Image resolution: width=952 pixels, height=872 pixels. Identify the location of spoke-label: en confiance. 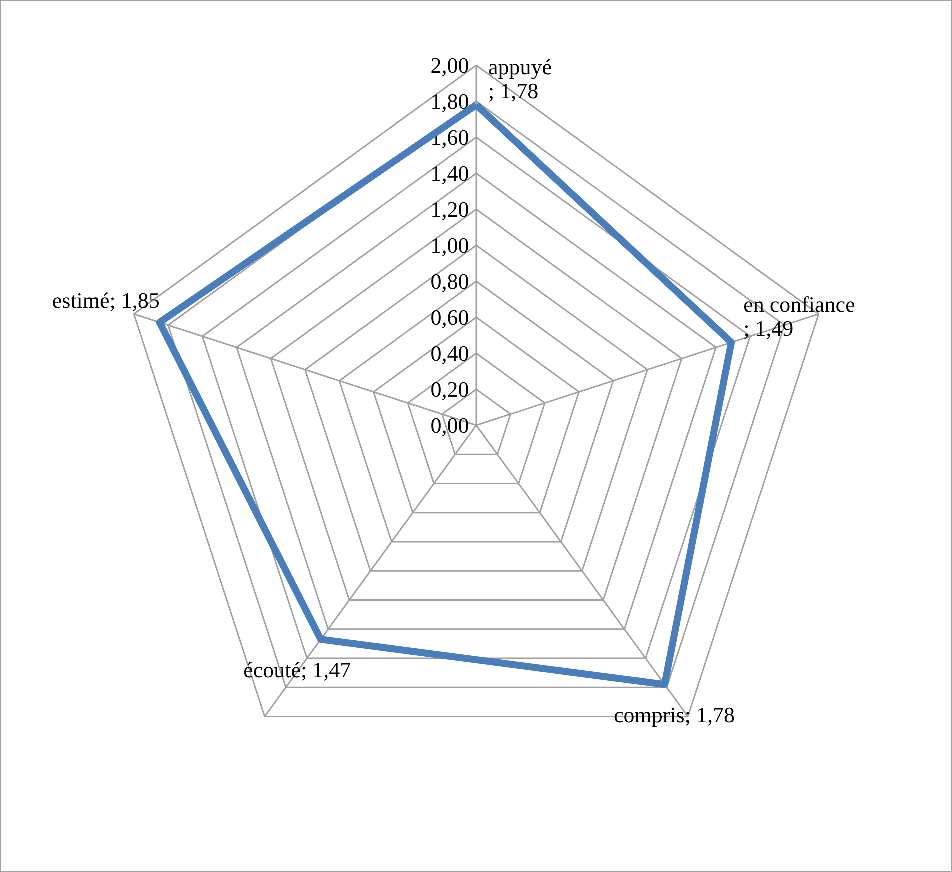
(800, 305).